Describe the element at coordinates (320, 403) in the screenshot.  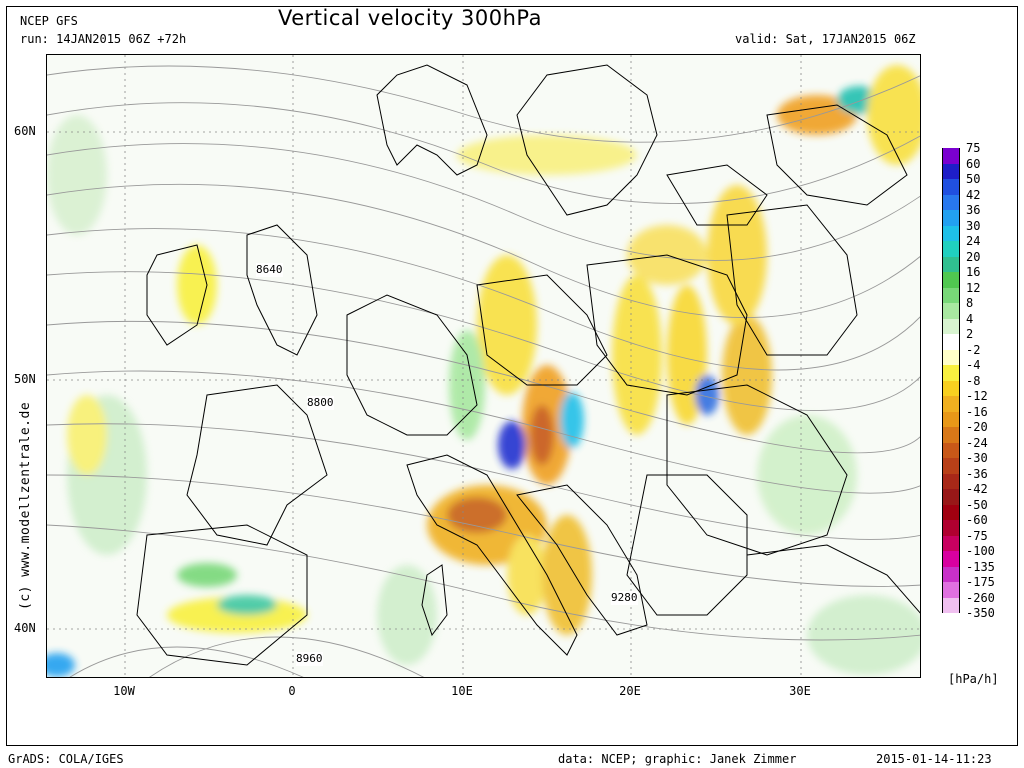
I see `contour-label: 8800` at that location.